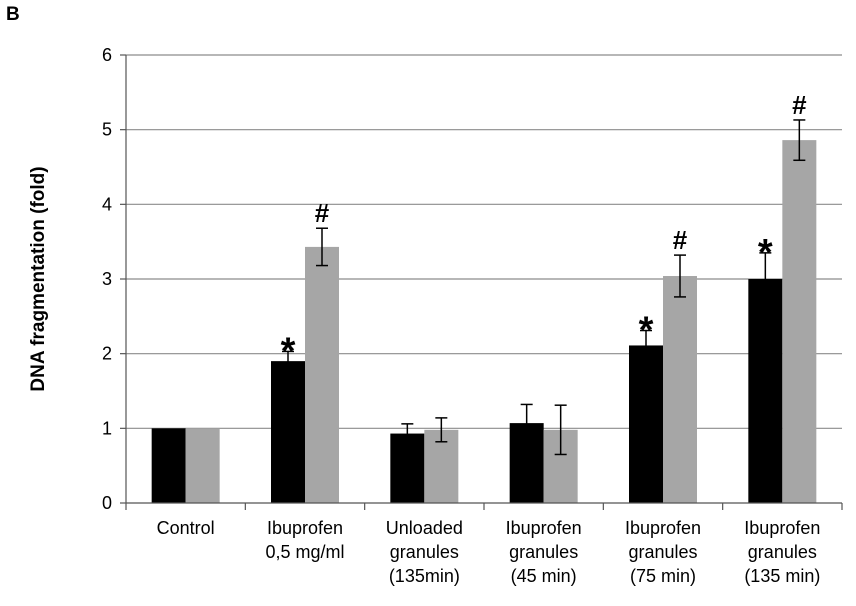 The image size is (856, 606). I want to click on category-label: Ibuprofen granules (135 min), so click(782, 552).